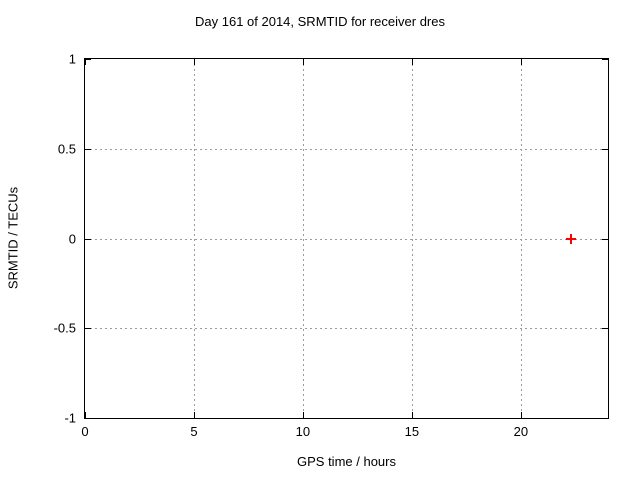 The image size is (640, 480). What do you see at coordinates (346, 461) in the screenshot?
I see `x-axis-label: GPS time / hours` at bounding box center [346, 461].